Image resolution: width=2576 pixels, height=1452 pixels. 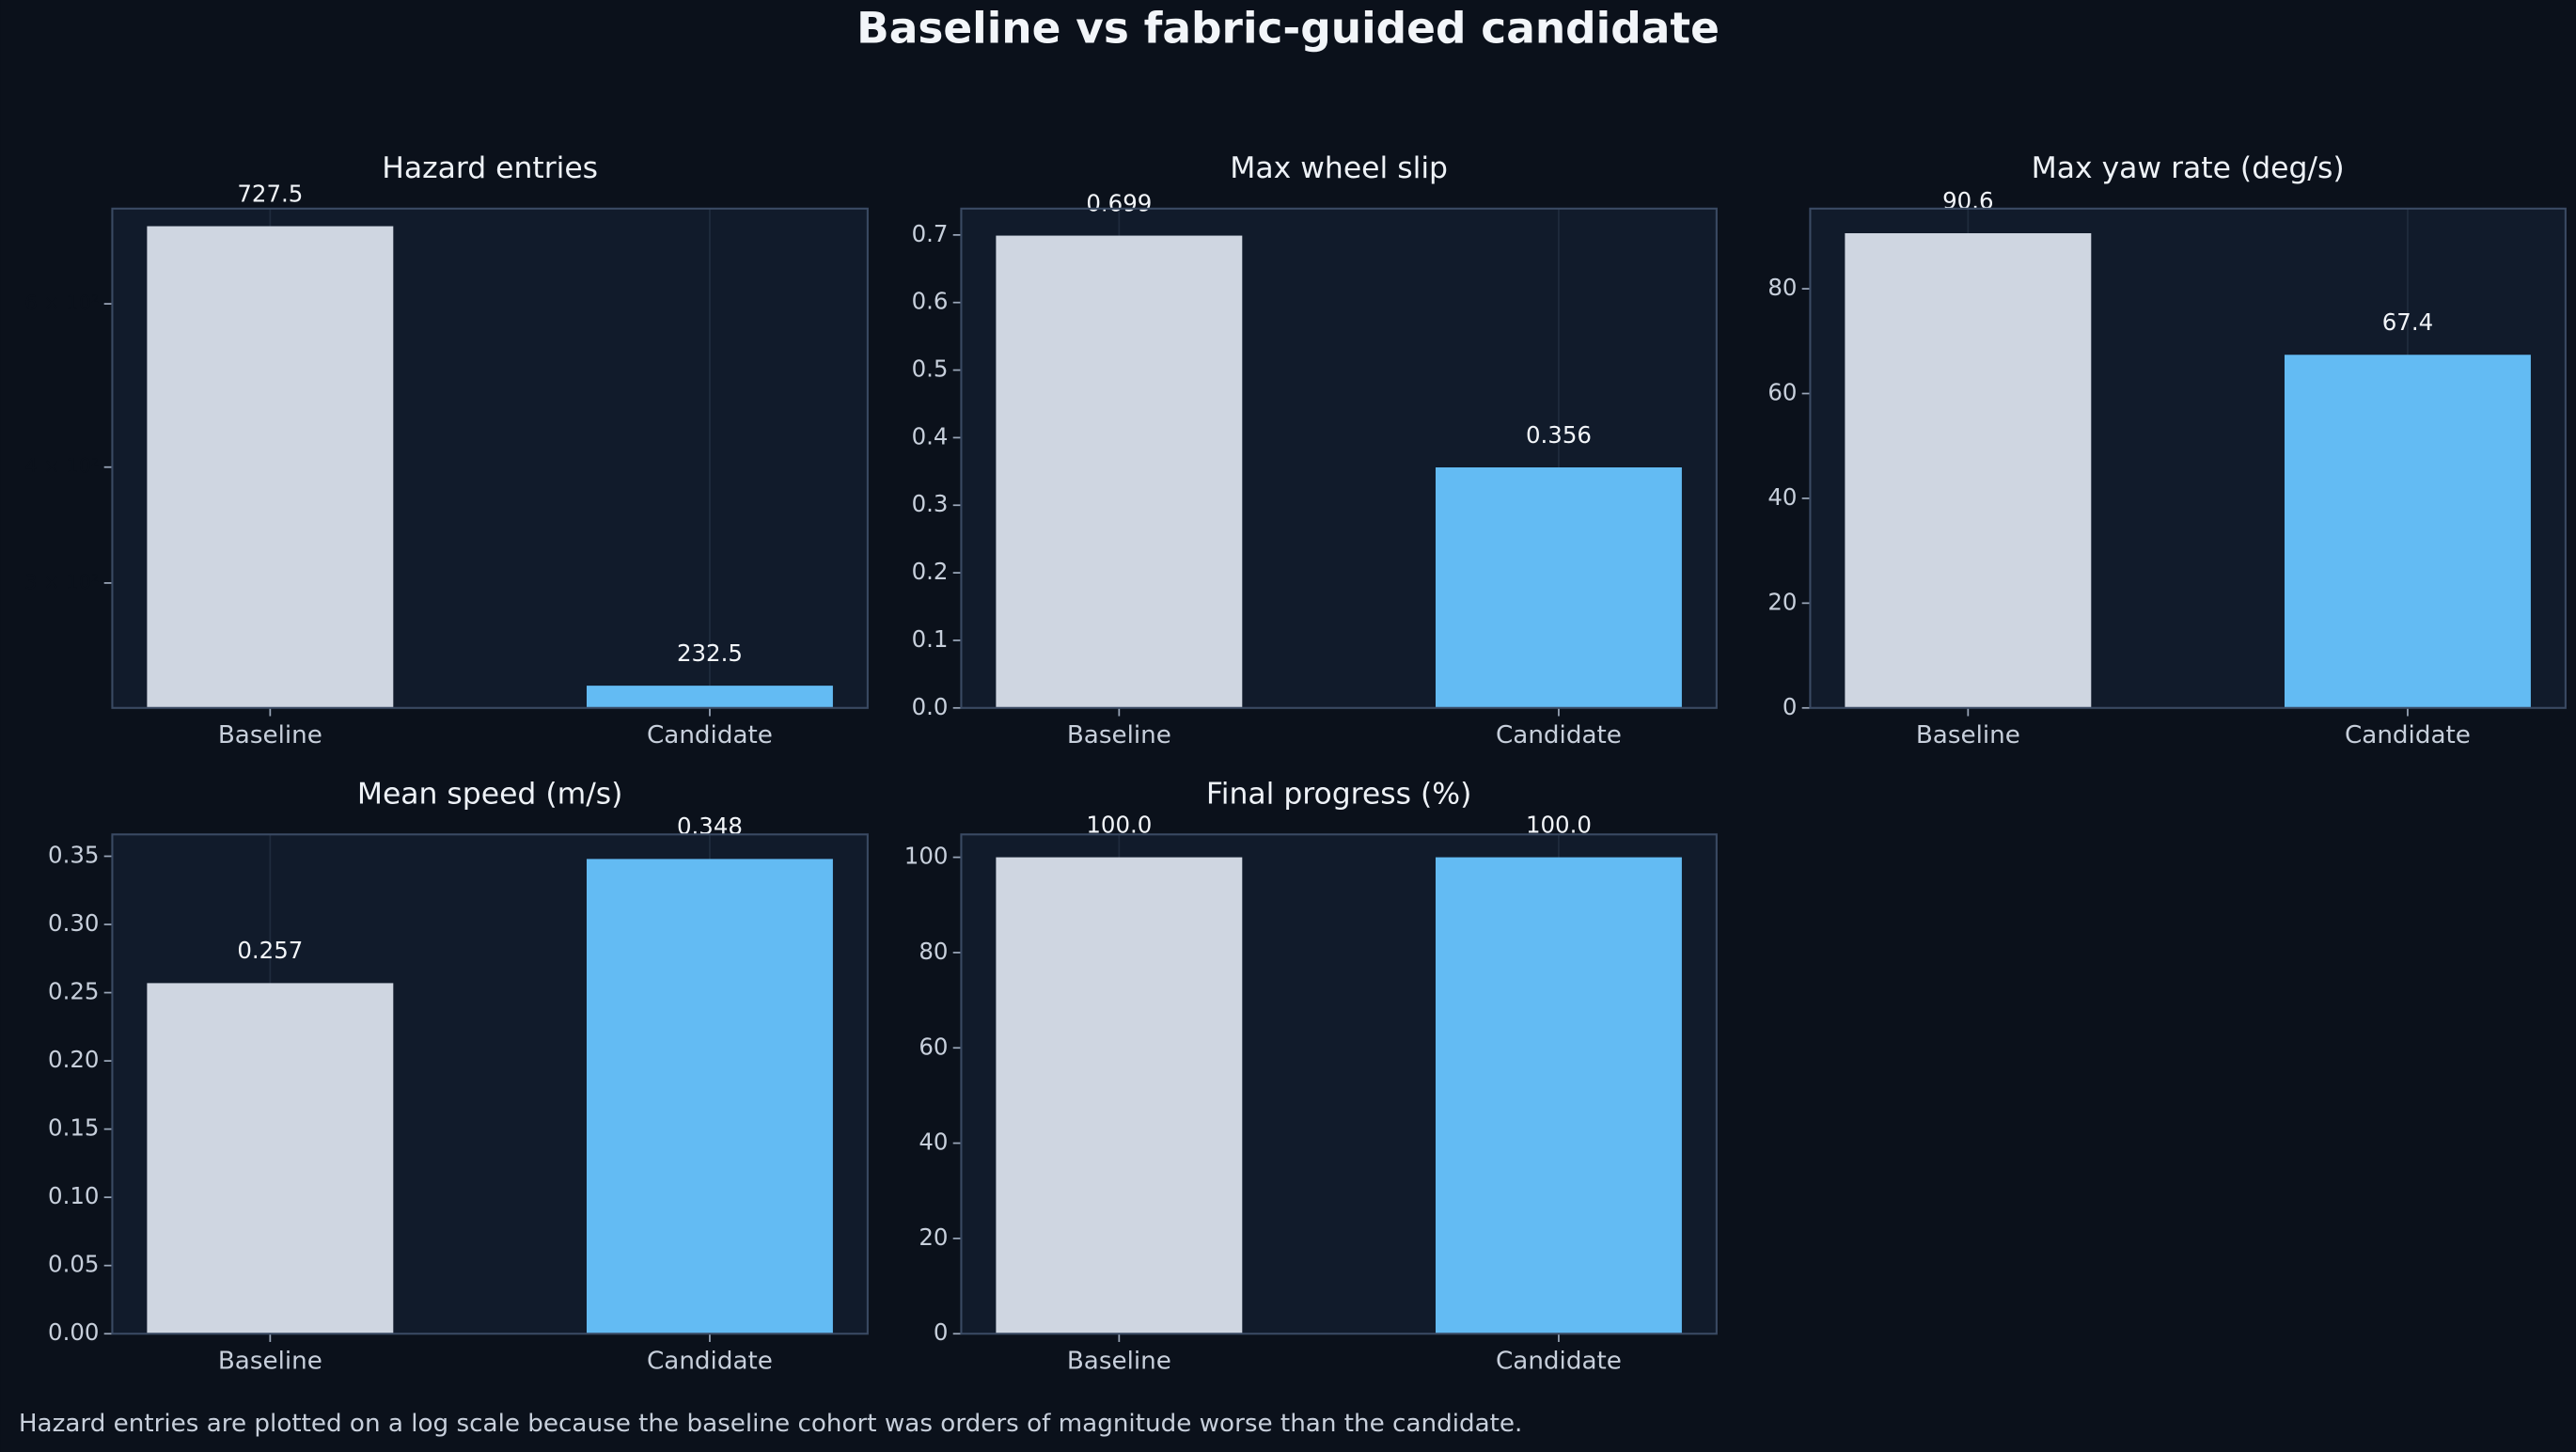 What do you see at coordinates (931, 436) in the screenshot?
I see `y-tick-label: 0.4` at bounding box center [931, 436].